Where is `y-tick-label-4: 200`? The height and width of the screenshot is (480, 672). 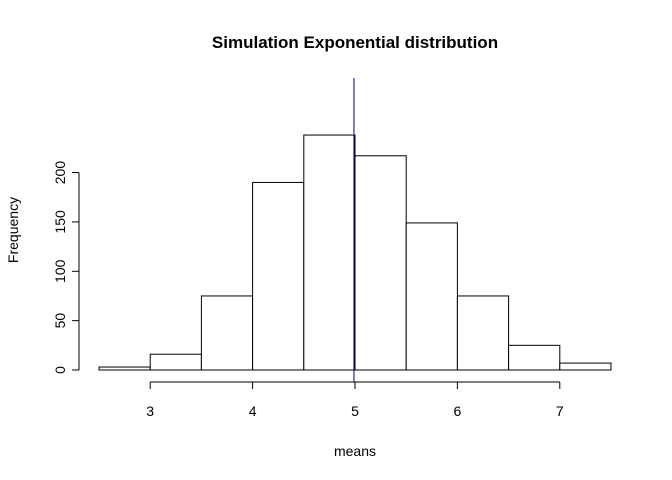 y-tick-label-4: 200 is located at coordinates (60, 173).